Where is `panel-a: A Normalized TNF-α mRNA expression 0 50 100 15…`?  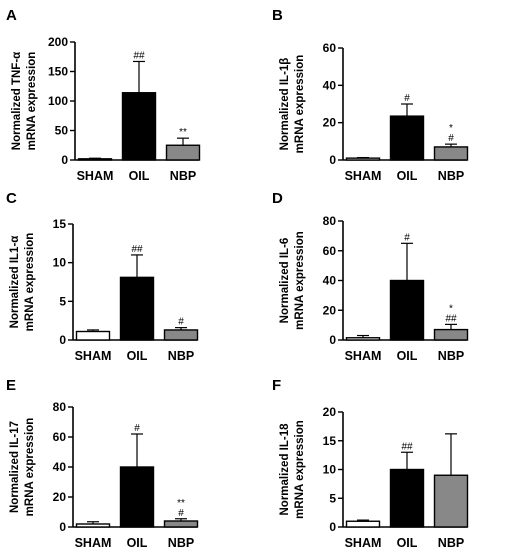
panel-a: A Normalized TNF-α mRNA expression 0 50 100 15… is located at coordinates (103, 95).